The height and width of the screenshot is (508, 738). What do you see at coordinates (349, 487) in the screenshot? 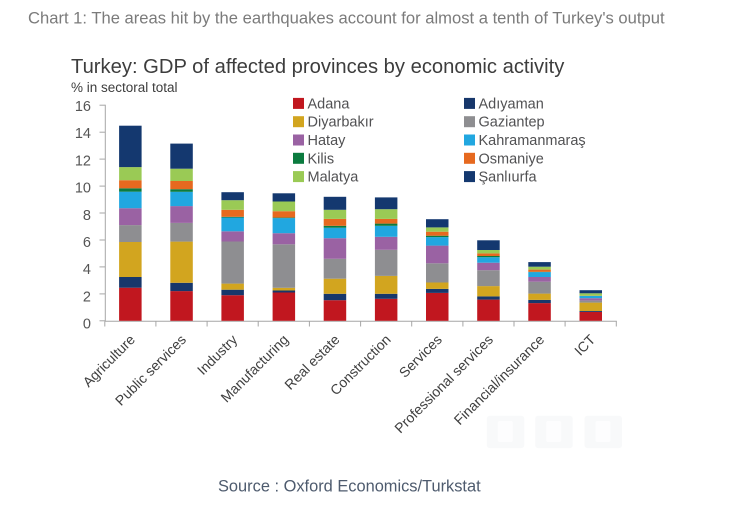
I see `svg-text:Source : Oxford Economics/Turk: Source : Oxford Economics/Turkstat` at bounding box center [349, 487].